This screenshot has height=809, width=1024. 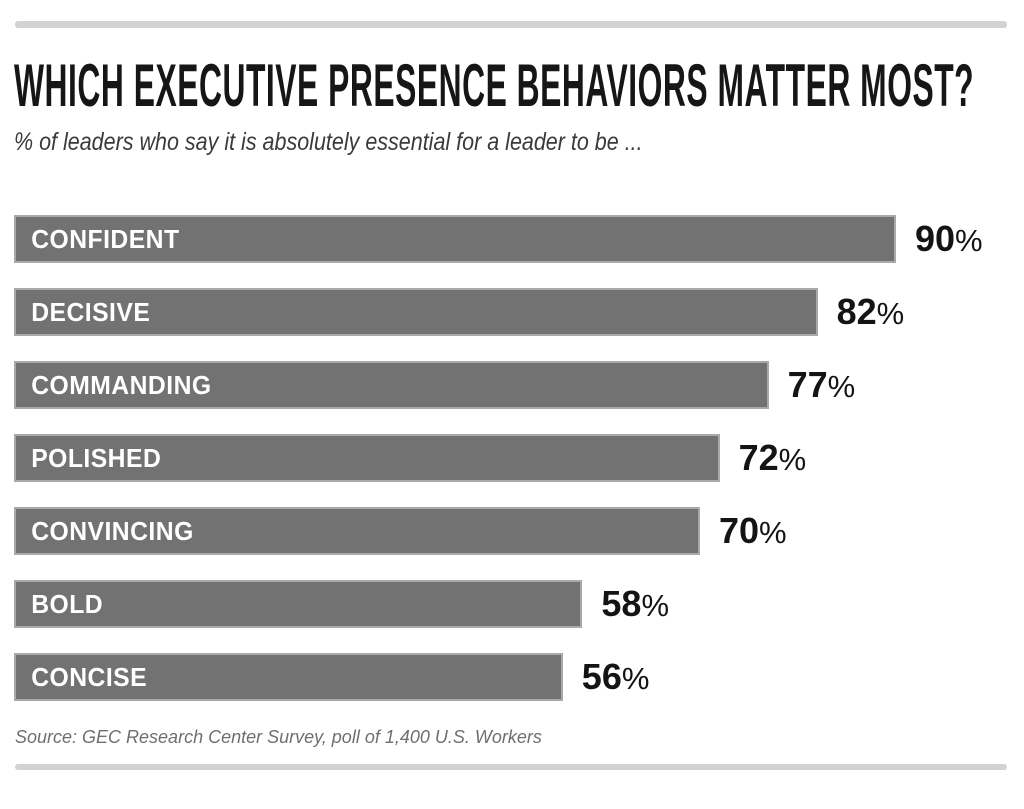 What do you see at coordinates (288, 677) in the screenshot?
I see `bar: CONCISE` at bounding box center [288, 677].